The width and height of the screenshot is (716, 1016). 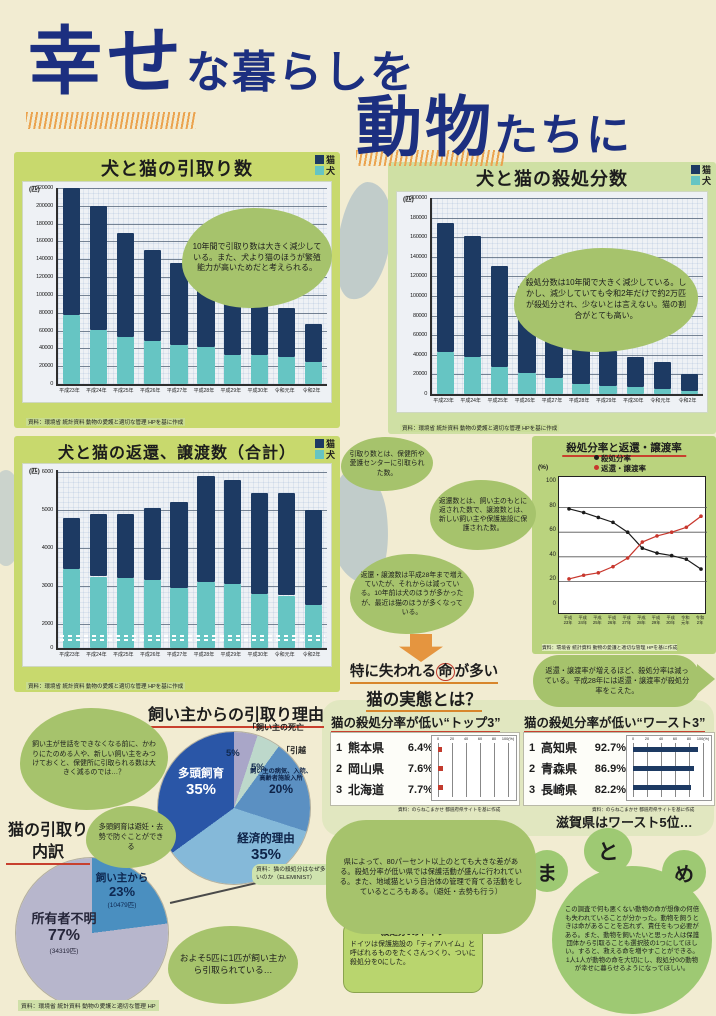 What do you see at coordinates (550, 481) in the screenshot?
I see `y-tick-label: 100` at bounding box center [550, 481].